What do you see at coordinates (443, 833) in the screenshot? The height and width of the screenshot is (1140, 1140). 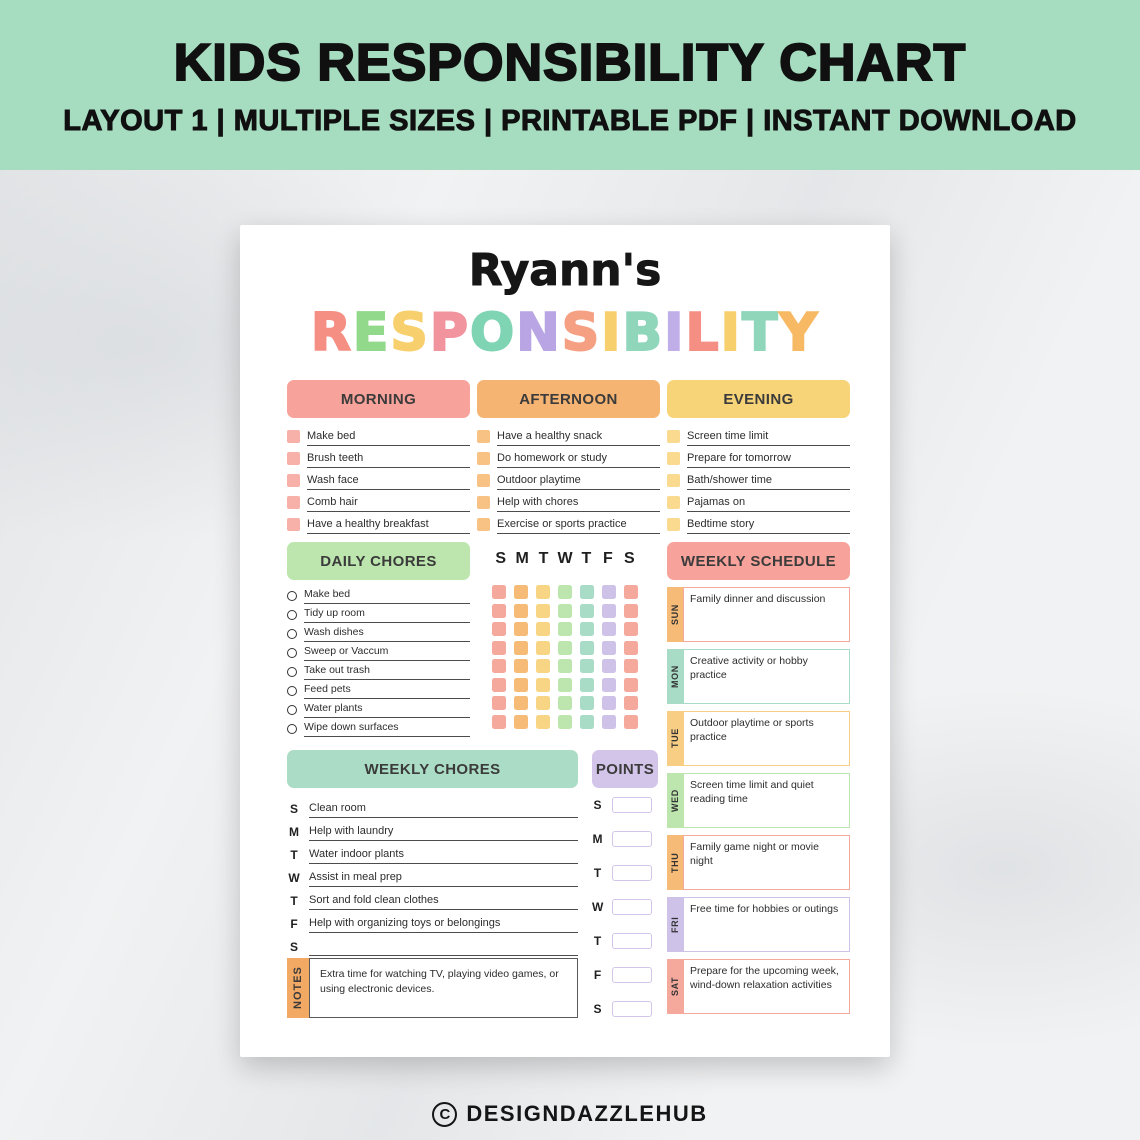 I see `weekly-chore-label: Help with laundry` at bounding box center [443, 833].